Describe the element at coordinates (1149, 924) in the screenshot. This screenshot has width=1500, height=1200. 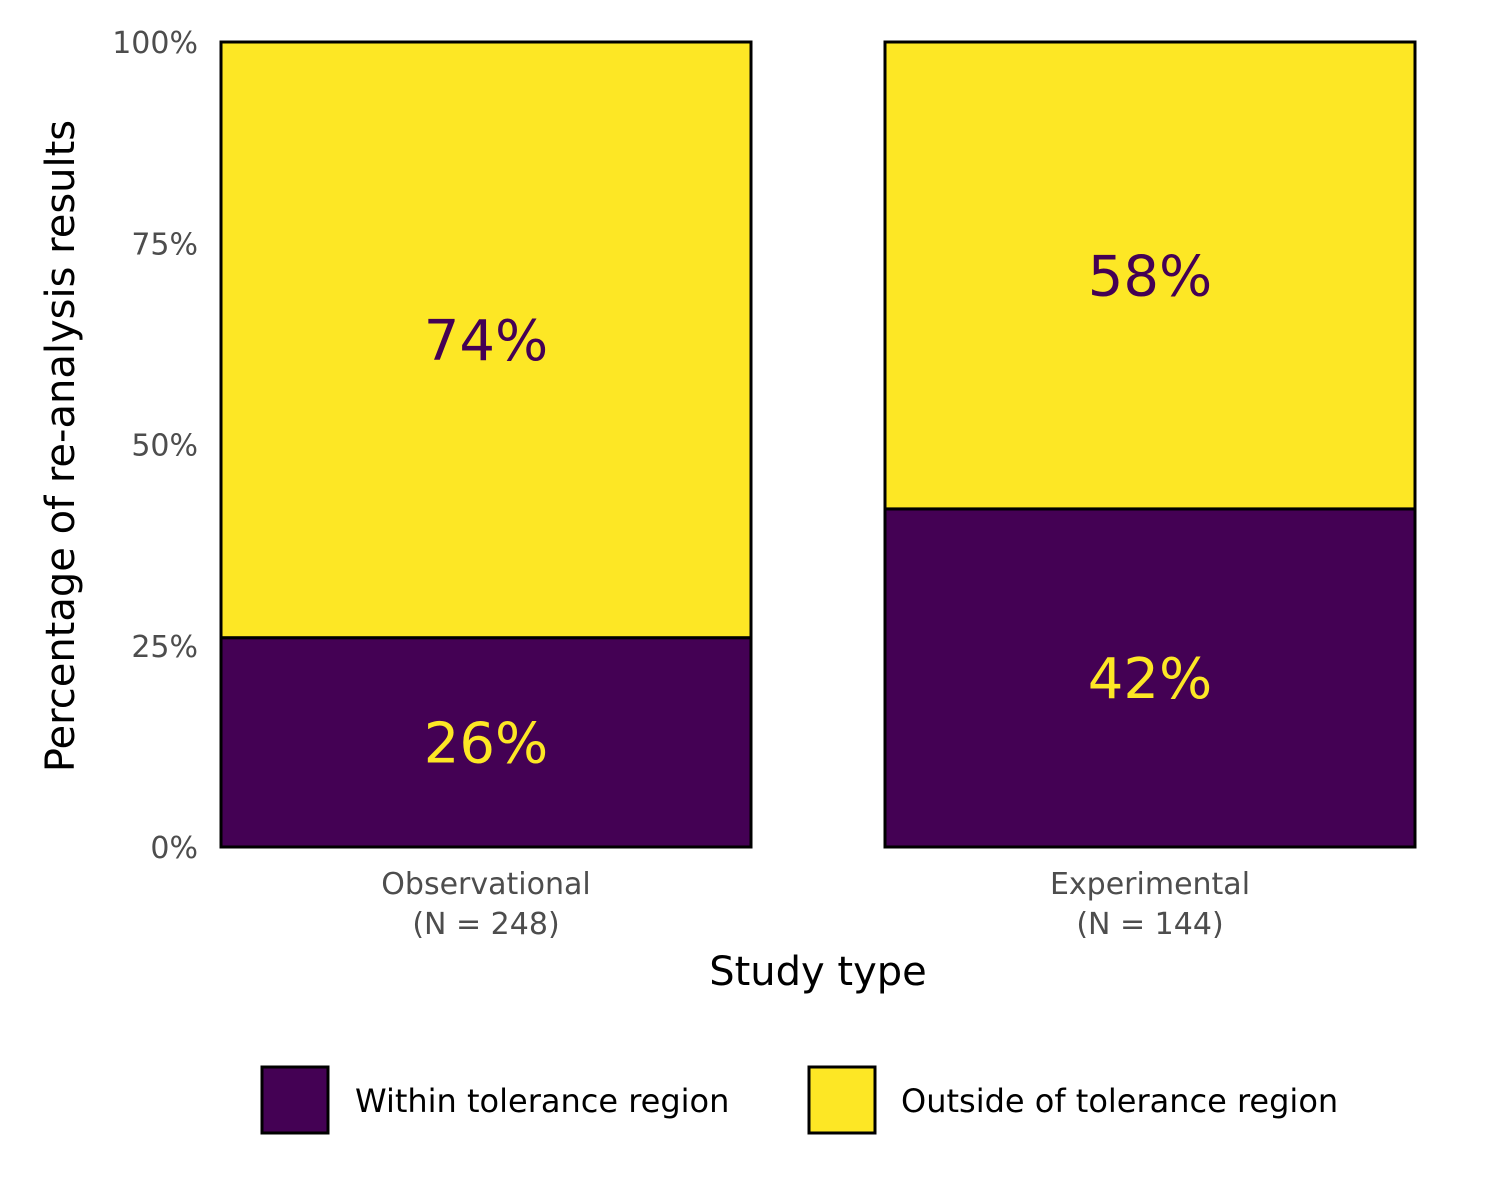
I see `x-tick-label: (N = 144)` at that location.